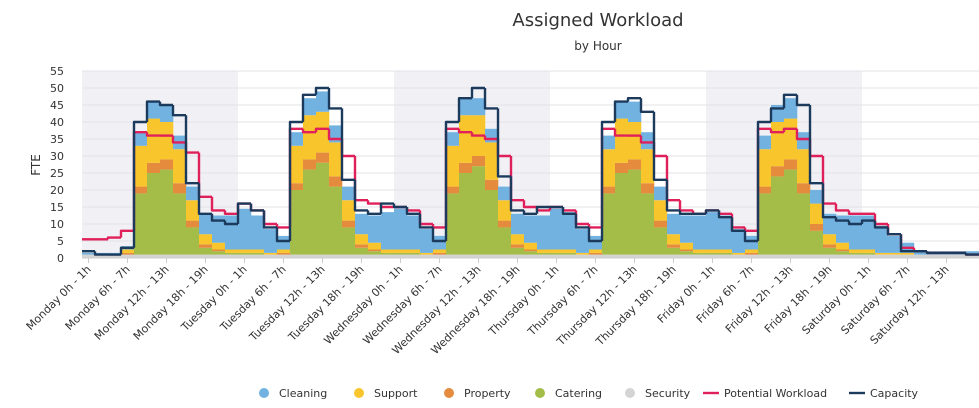 This screenshot has height=408, width=979. Describe the element at coordinates (57, 173) in the screenshot. I see `y-tick-label: 25` at that location.